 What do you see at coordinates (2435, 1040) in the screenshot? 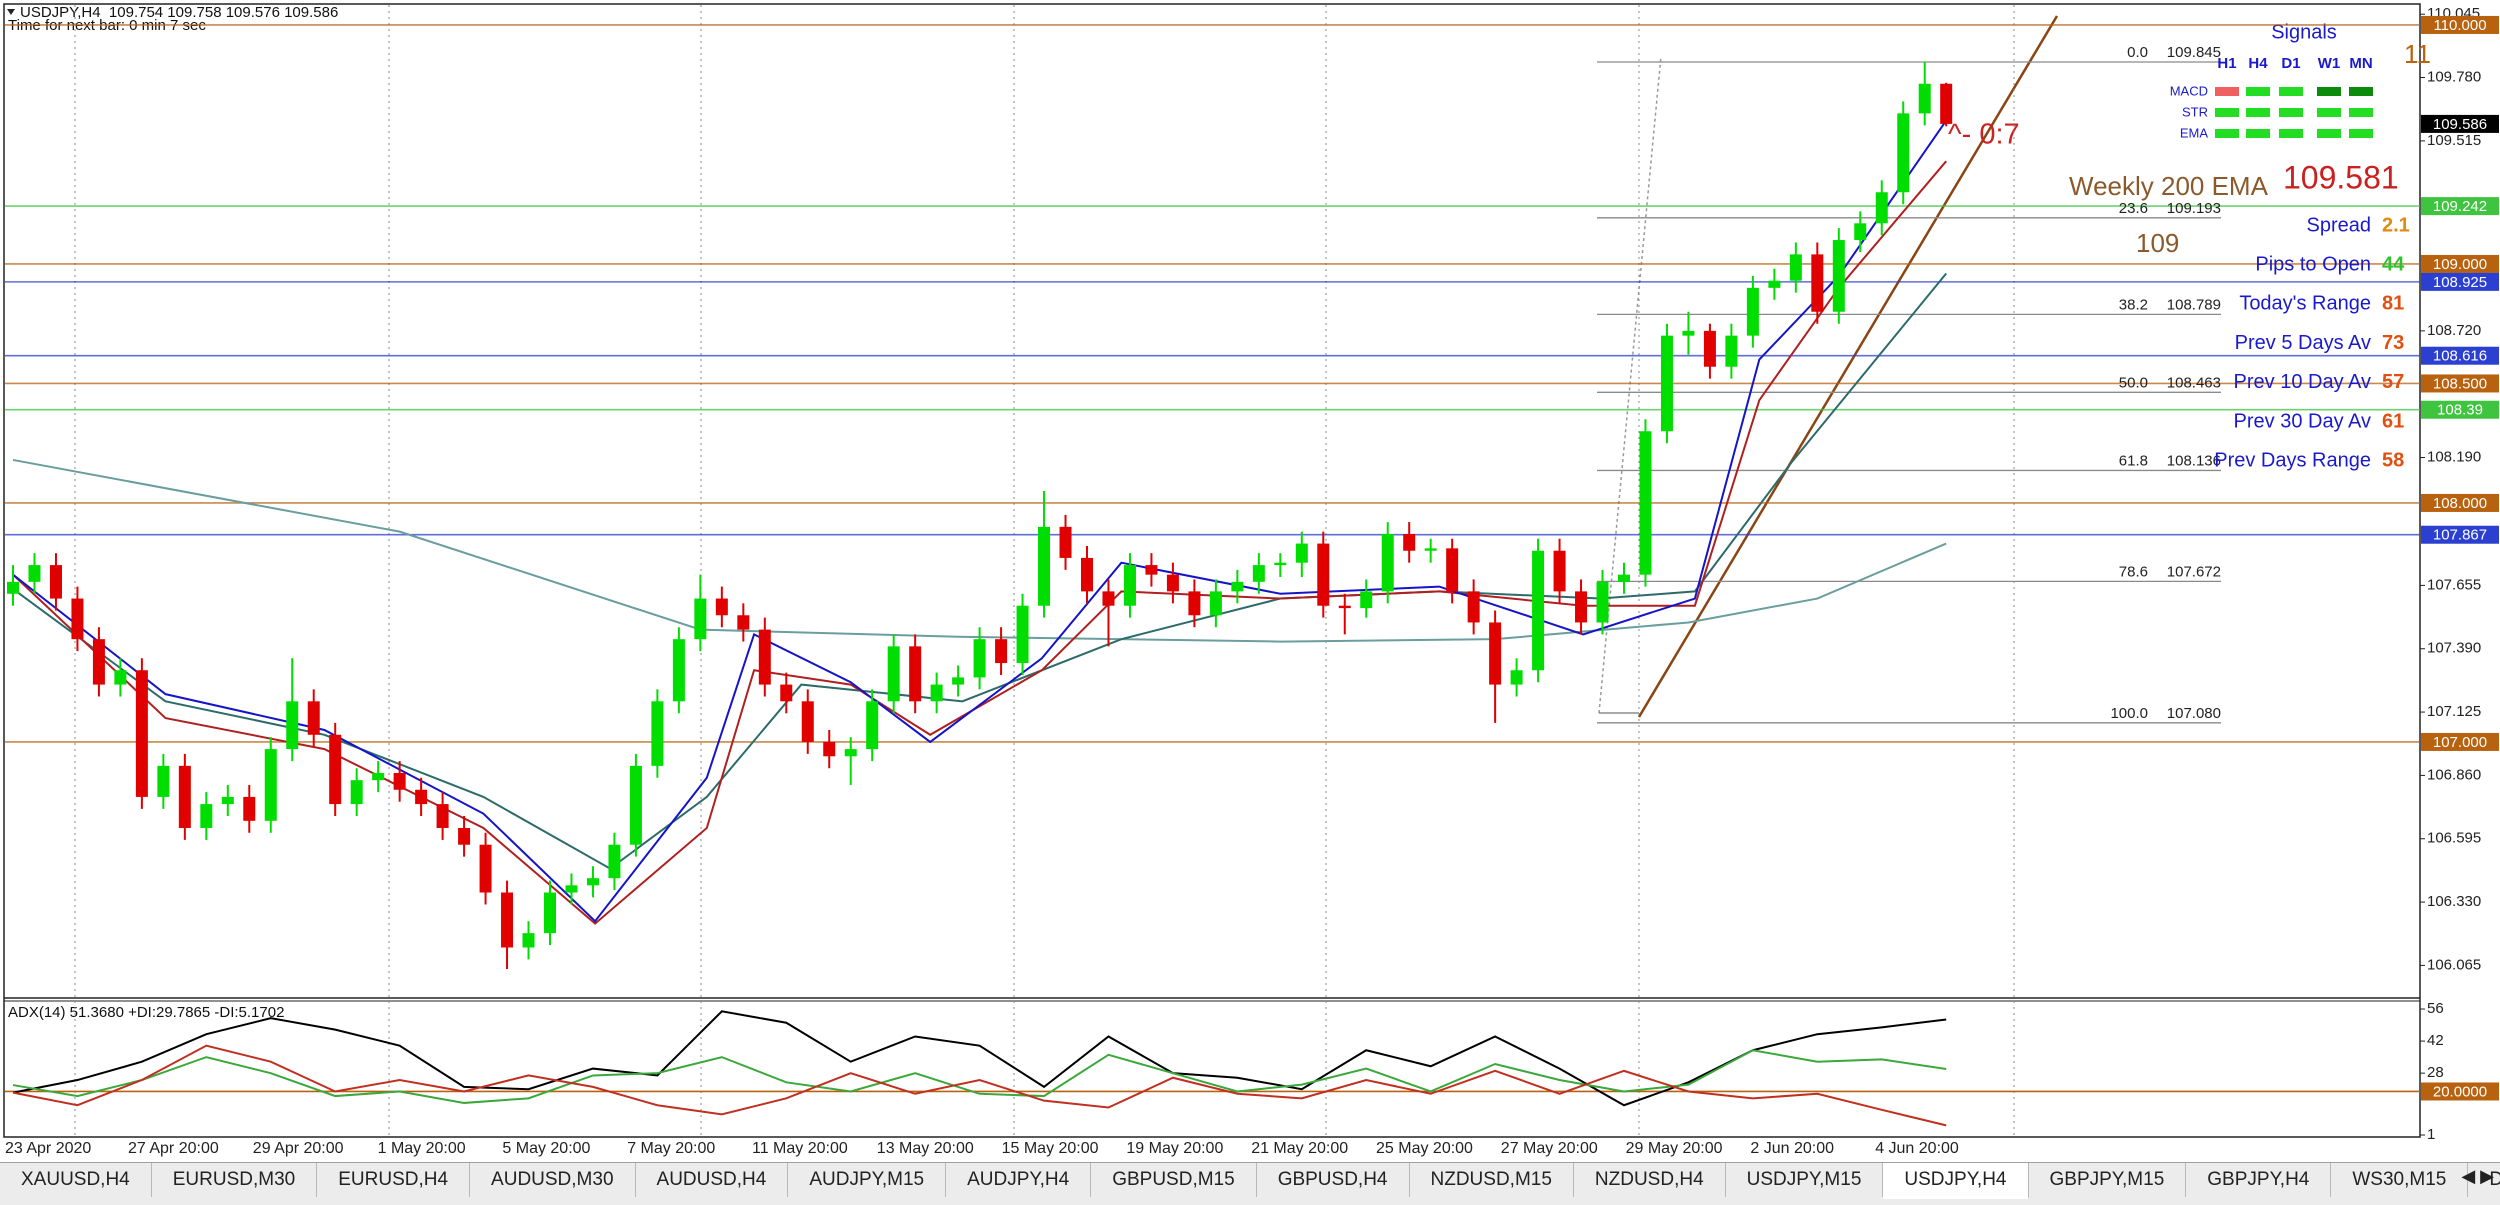
I see `y-tick-label: 42` at bounding box center [2435, 1040].